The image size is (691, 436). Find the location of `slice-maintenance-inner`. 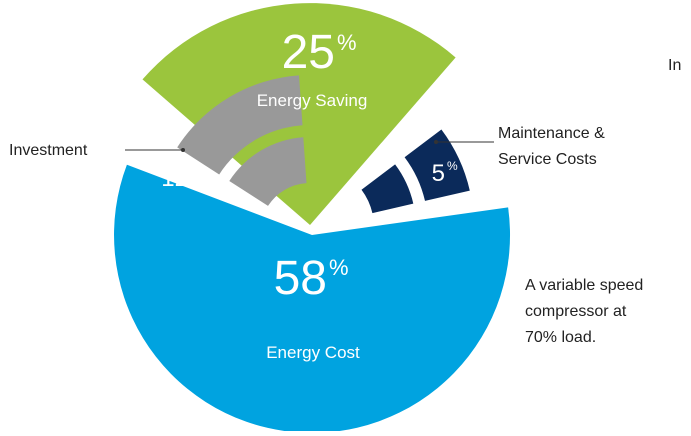

slice-maintenance-inner is located at coordinates (387, 189).